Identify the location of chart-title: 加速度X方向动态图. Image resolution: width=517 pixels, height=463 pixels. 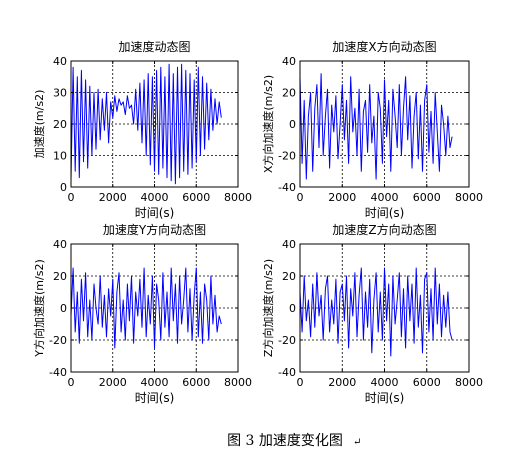
(384, 46).